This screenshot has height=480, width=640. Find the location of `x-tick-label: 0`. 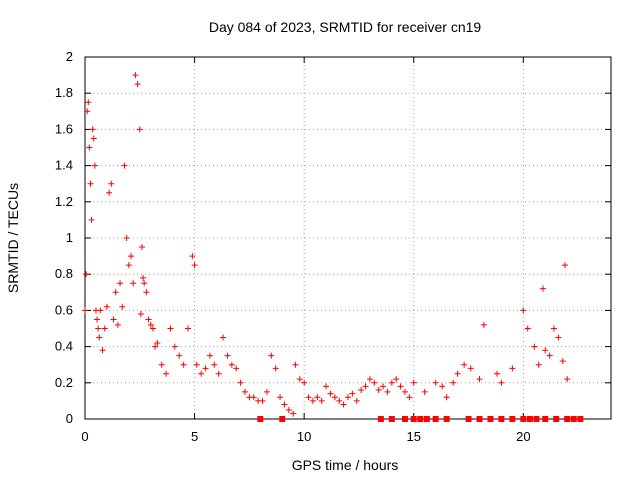

x-tick-label: 0 is located at coordinates (84, 436).